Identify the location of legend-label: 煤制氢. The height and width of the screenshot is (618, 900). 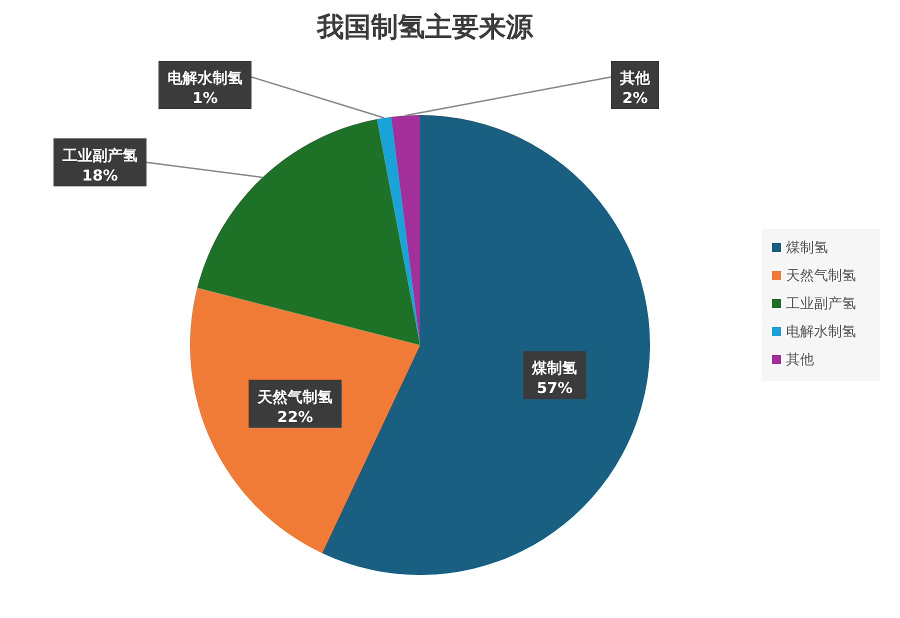
(807, 248).